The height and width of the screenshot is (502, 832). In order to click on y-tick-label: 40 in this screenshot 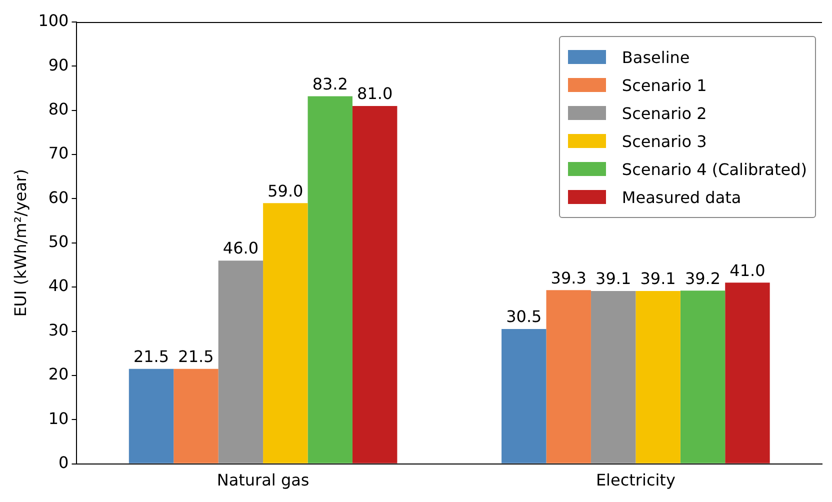, I will do `click(58, 286)`.